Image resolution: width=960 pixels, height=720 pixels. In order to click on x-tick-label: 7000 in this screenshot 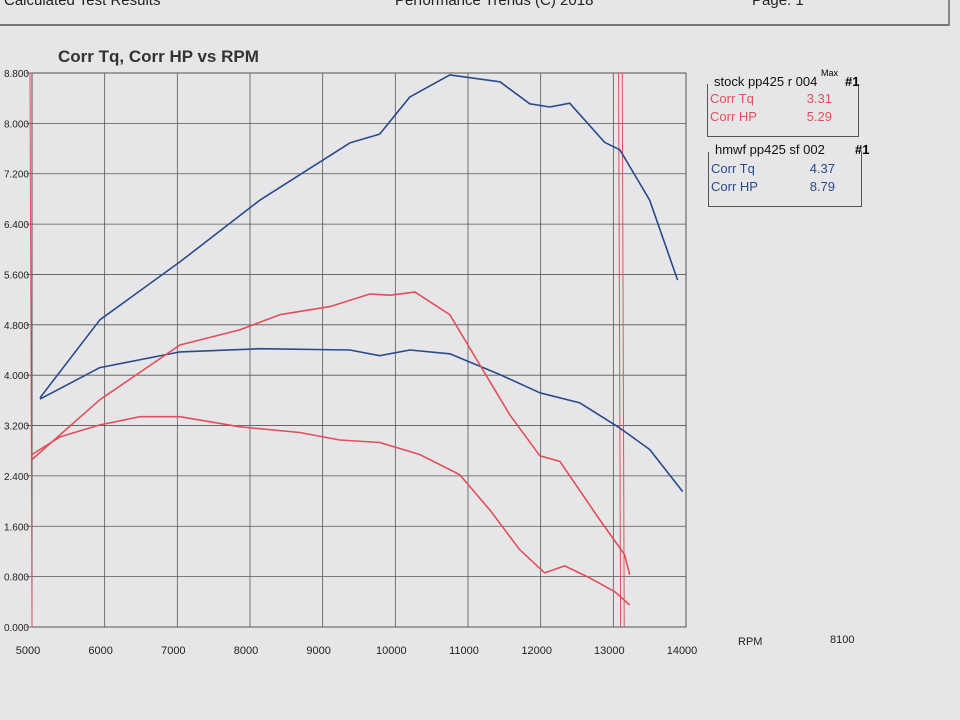, I will do `click(173, 651)`.